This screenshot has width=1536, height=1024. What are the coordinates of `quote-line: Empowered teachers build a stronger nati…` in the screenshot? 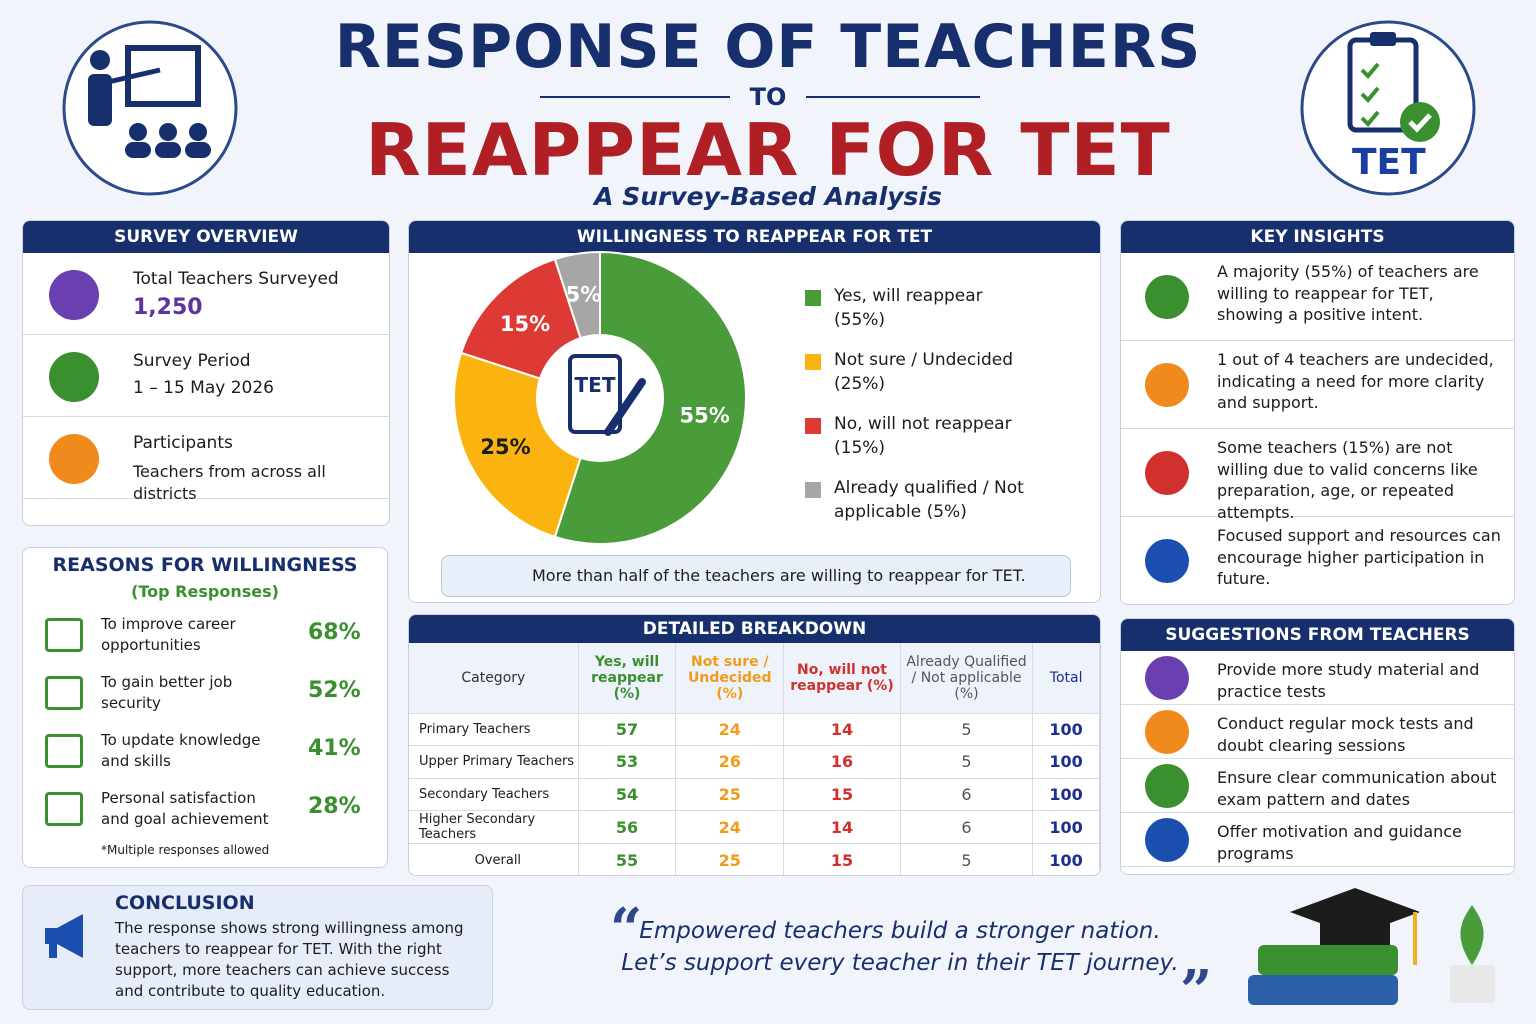 It's located at (900, 931).